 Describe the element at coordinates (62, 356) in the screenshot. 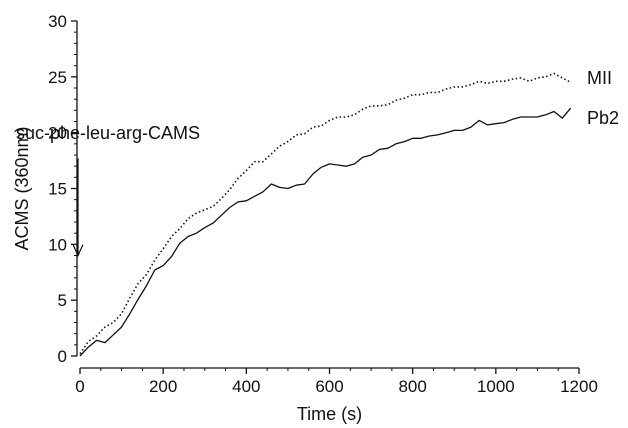

I see `y-tick-label: 0` at that location.